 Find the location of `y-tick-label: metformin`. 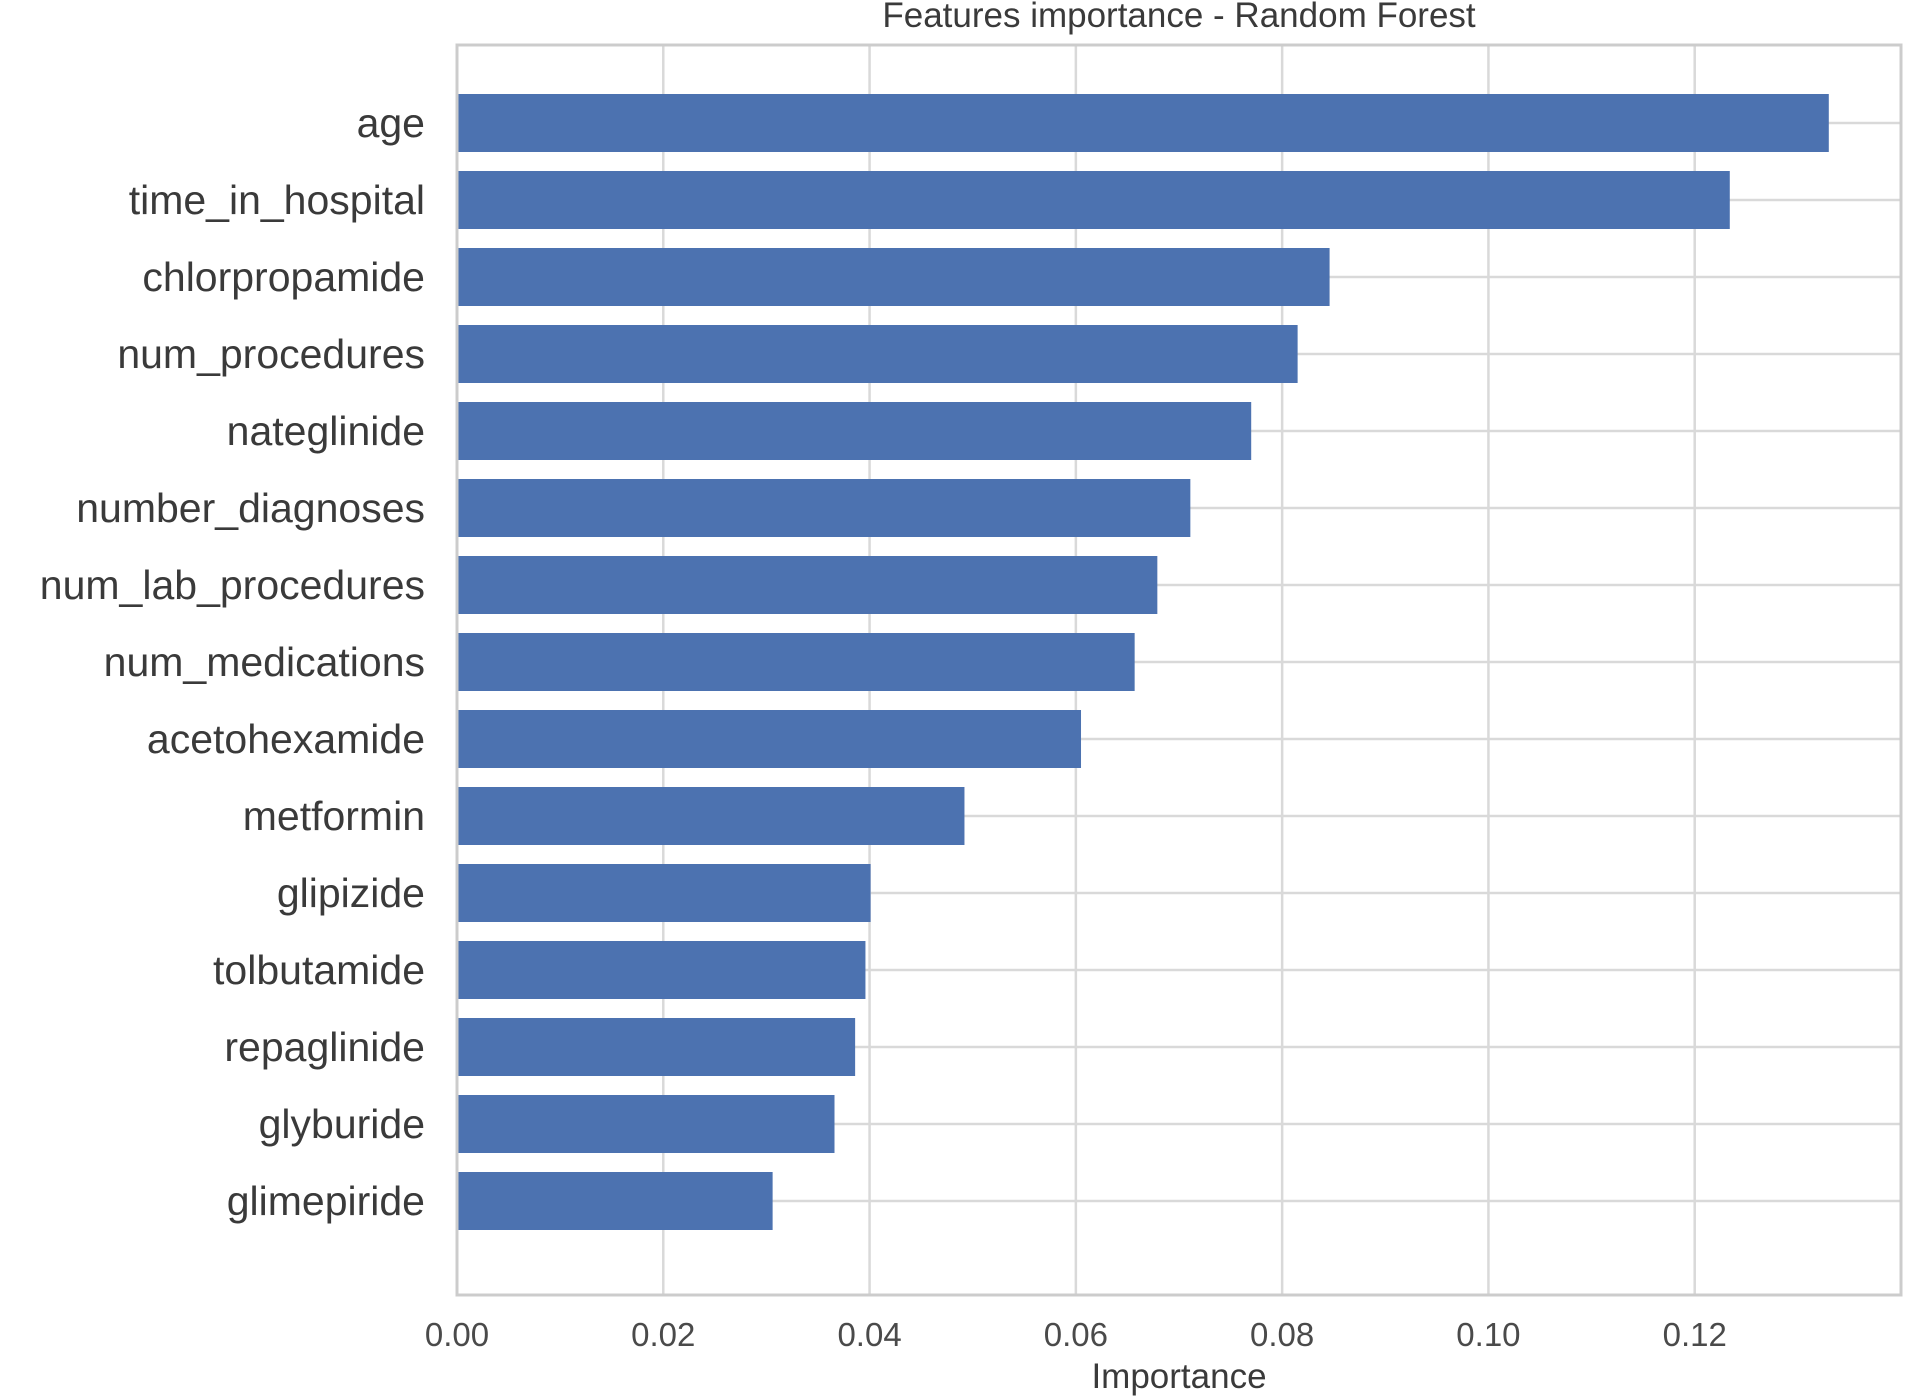

y-tick-label: metformin is located at coordinates (334, 816).